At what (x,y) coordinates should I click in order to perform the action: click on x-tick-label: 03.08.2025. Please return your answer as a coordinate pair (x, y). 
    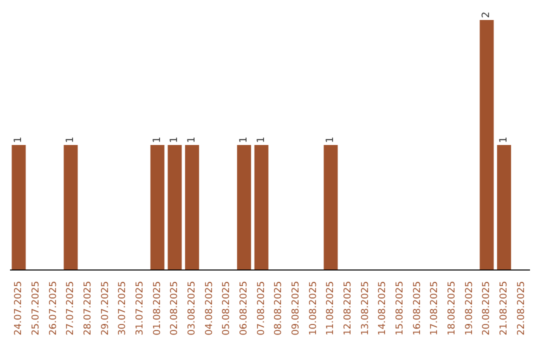
    Looking at the image, I should click on (192, 308).